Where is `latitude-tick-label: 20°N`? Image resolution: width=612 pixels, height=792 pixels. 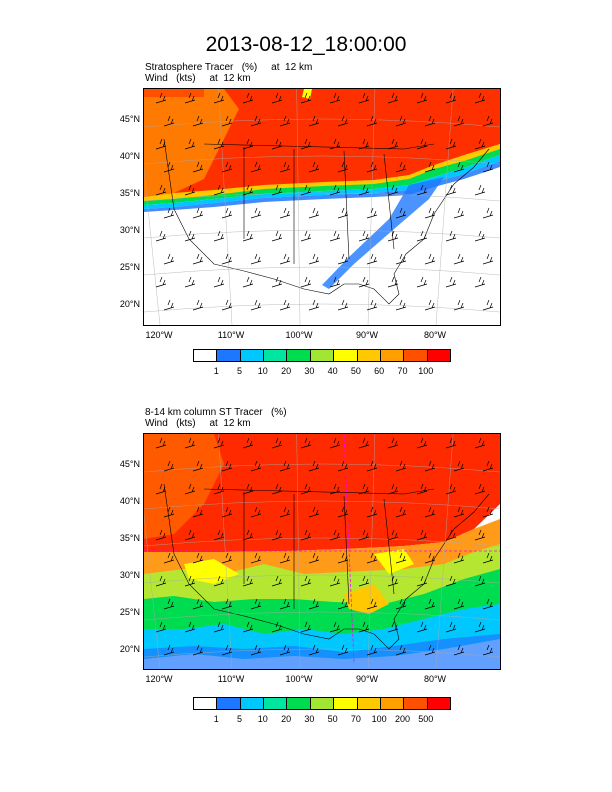 latitude-tick-label: 20°N is located at coordinates (129, 304).